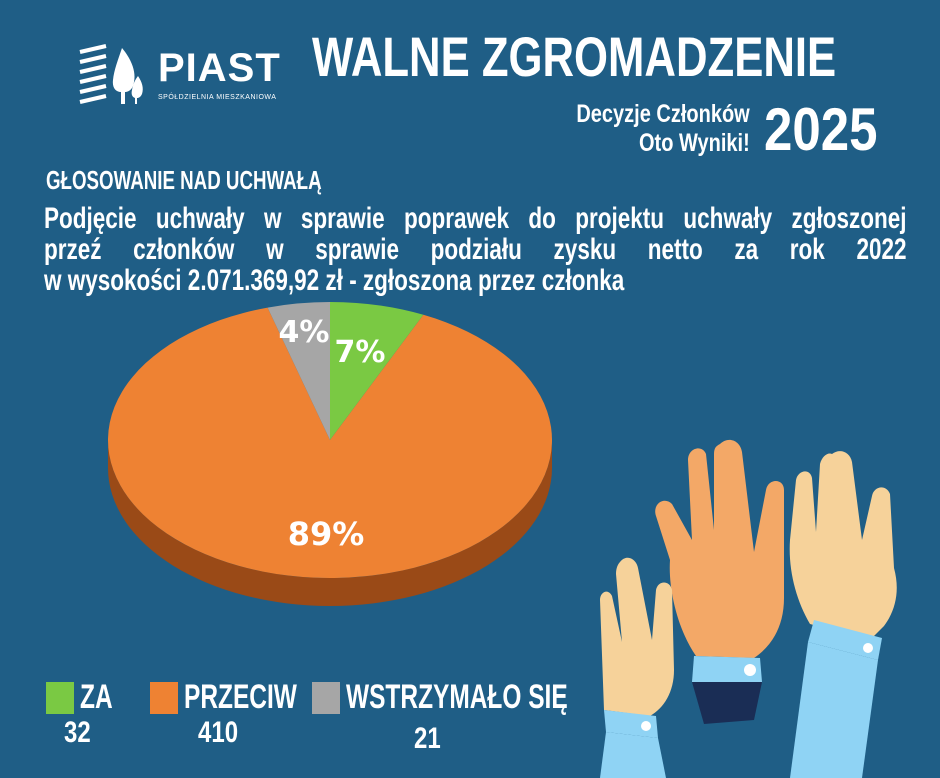 This screenshot has height=778, width=940. Describe the element at coordinates (326, 698) in the screenshot. I see `legend-swatch-wstrzymalo` at that location.